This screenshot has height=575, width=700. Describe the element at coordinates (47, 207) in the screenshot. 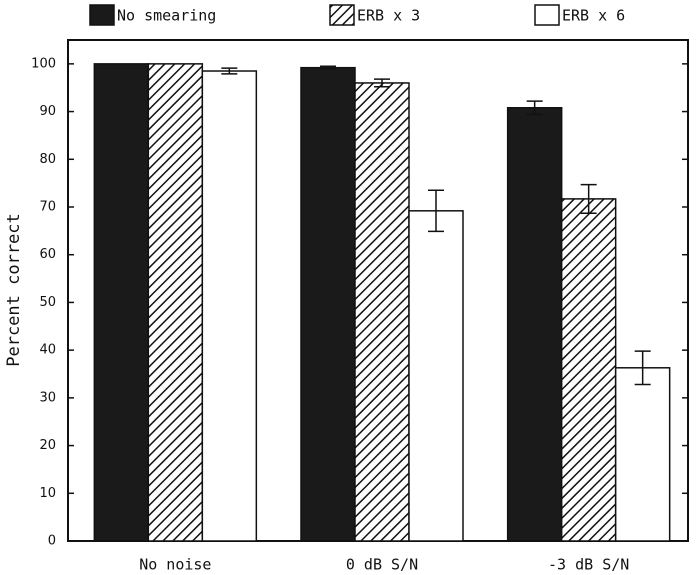

I see `y-tick-label: 70` at that location.